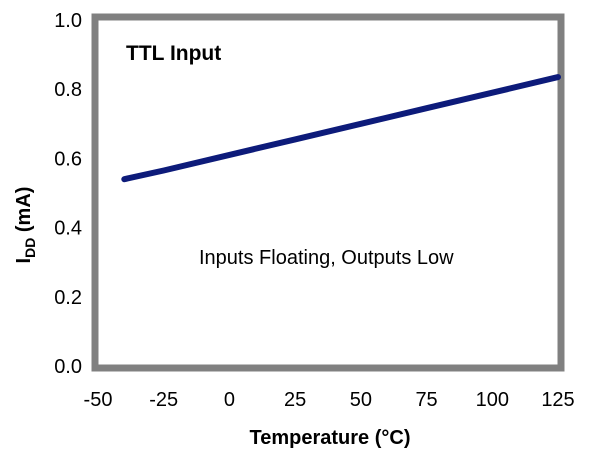  Describe the element at coordinates (326, 258) in the screenshot. I see `condition-annotation: Inputs Floating, Outputs Low` at that location.